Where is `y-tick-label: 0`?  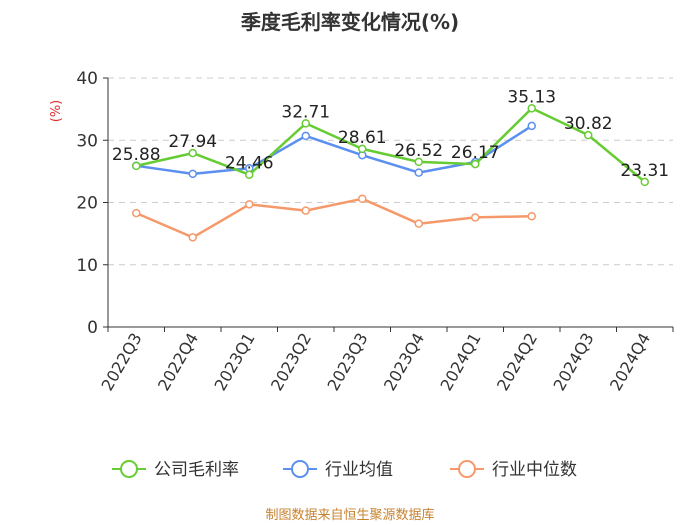
y-tick-label: 0 is located at coordinates (92, 328).